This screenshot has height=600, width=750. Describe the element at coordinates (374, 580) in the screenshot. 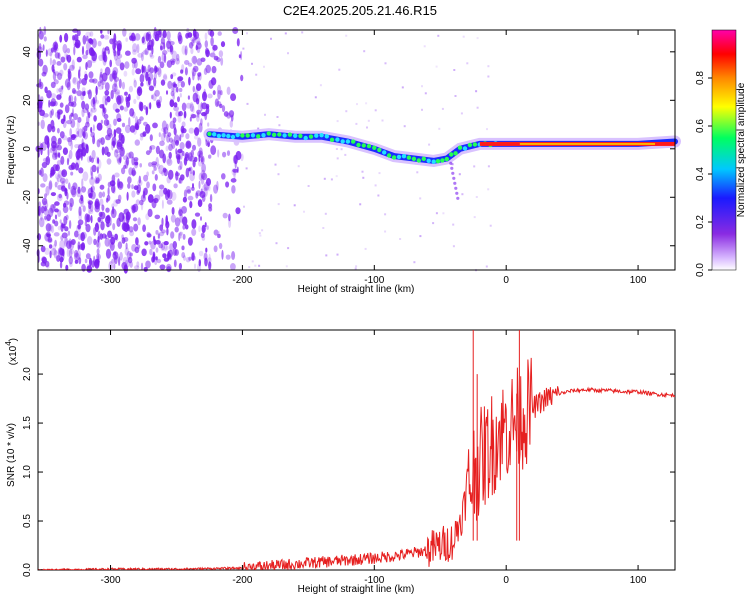

I see `x-tick-label: -100` at that location.